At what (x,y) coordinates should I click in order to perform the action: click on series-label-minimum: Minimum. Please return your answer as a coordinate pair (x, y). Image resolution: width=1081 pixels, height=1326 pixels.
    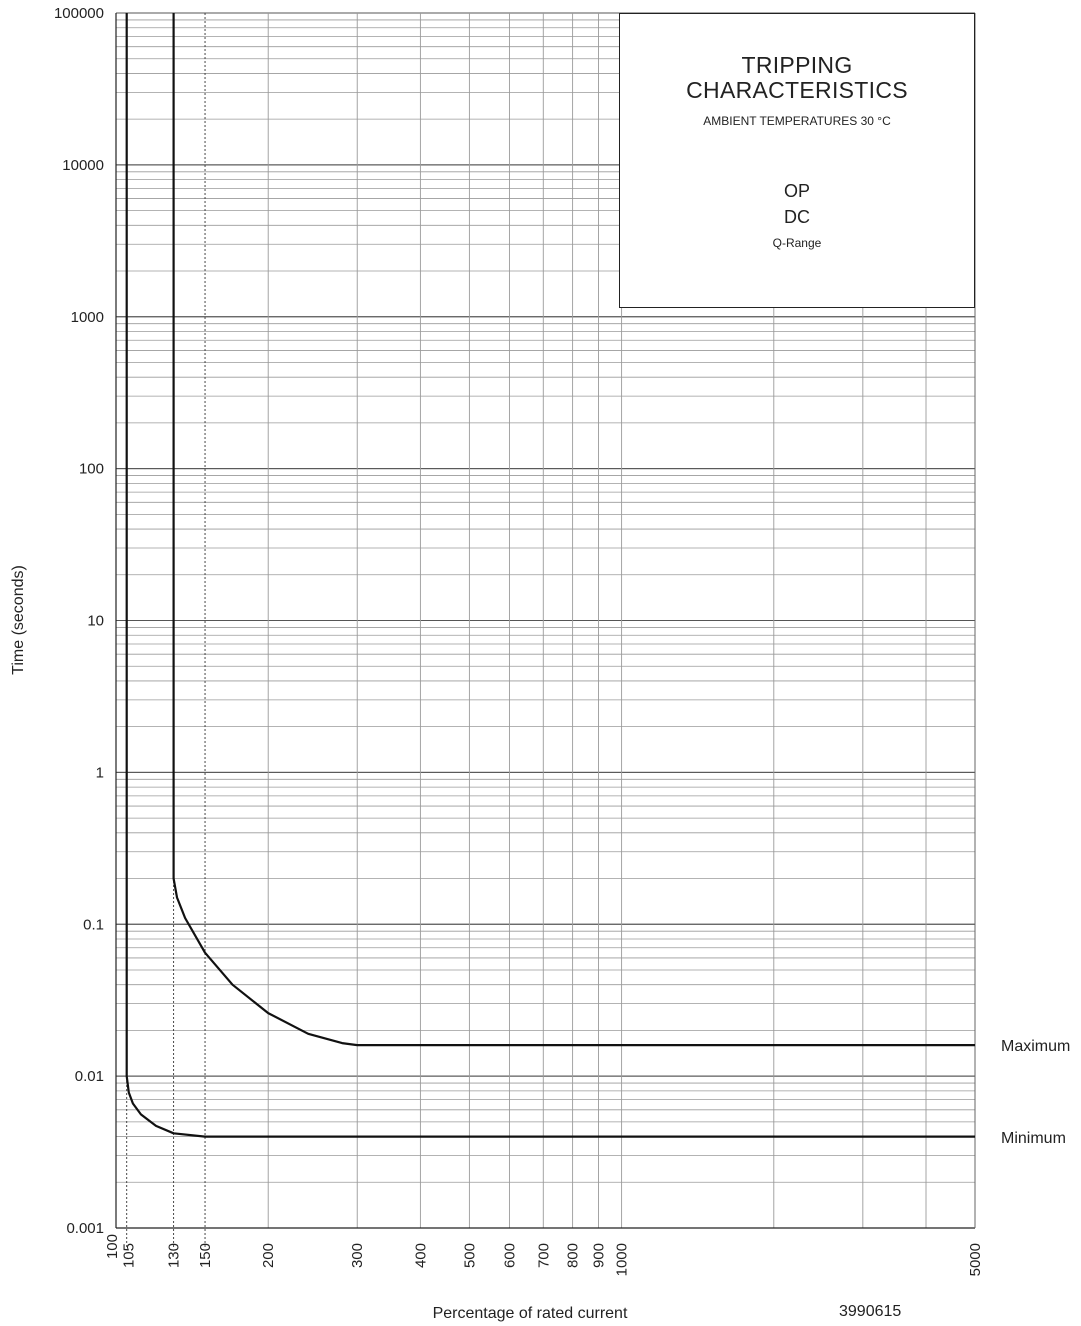
    Looking at the image, I should click on (1033, 1138).